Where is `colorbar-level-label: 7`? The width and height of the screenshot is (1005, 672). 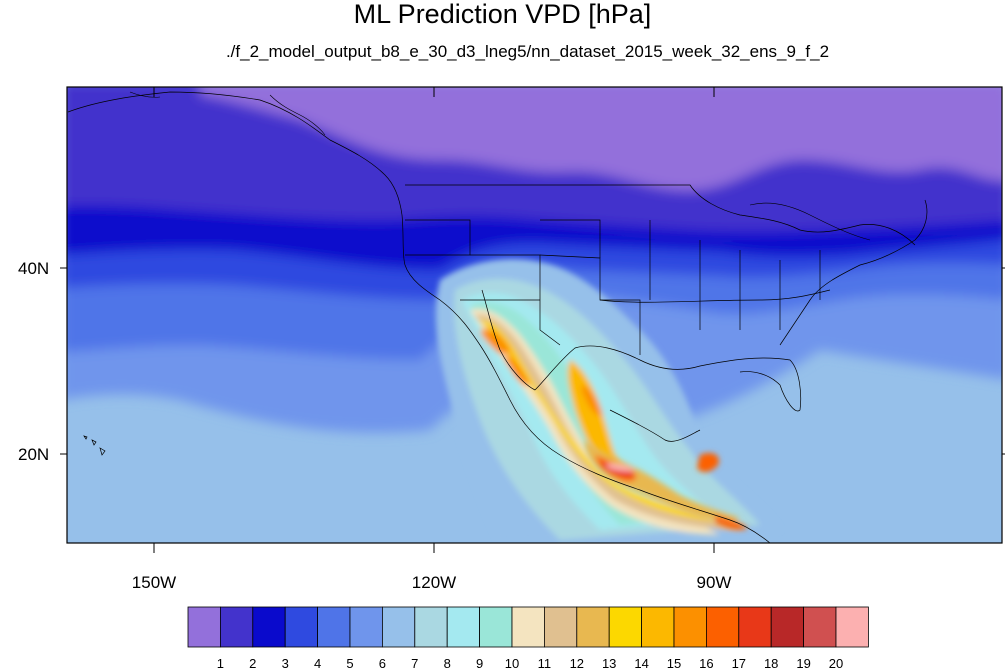
colorbar-level-label: 7 is located at coordinates (414, 663).